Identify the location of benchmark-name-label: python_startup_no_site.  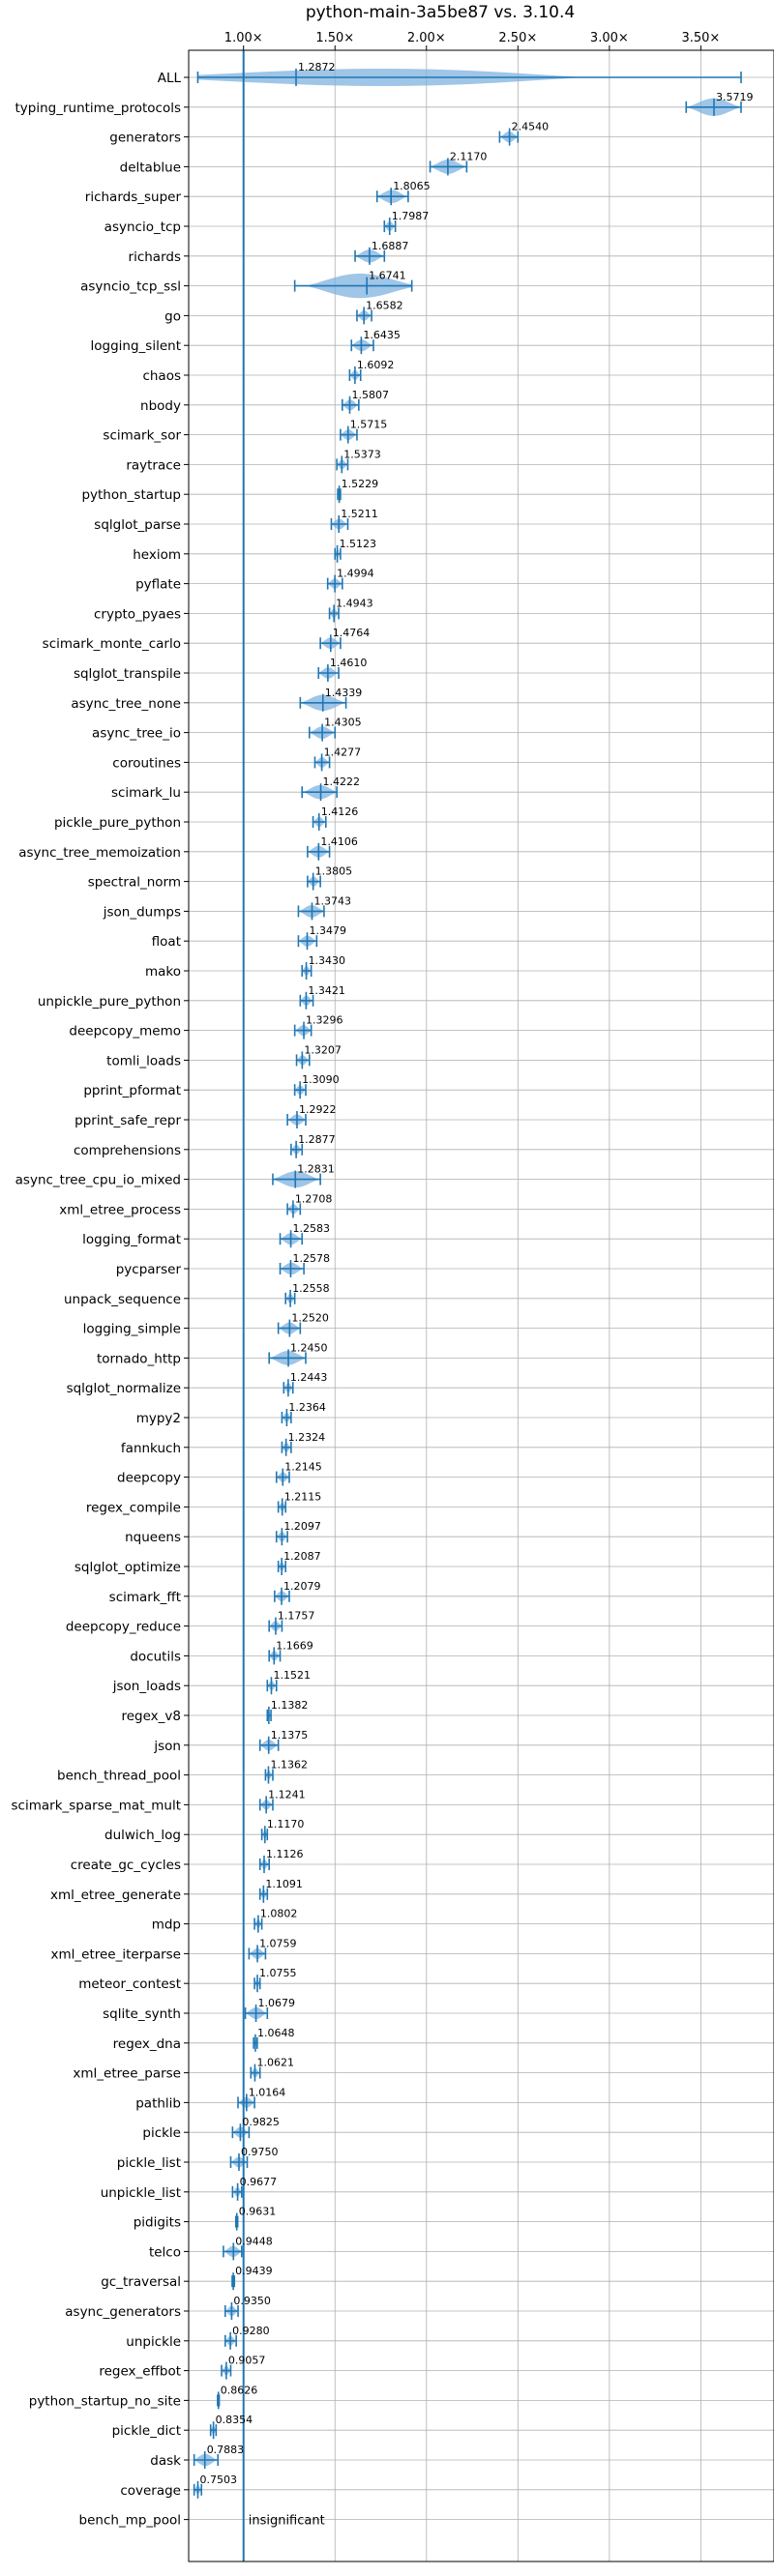
(105, 2401).